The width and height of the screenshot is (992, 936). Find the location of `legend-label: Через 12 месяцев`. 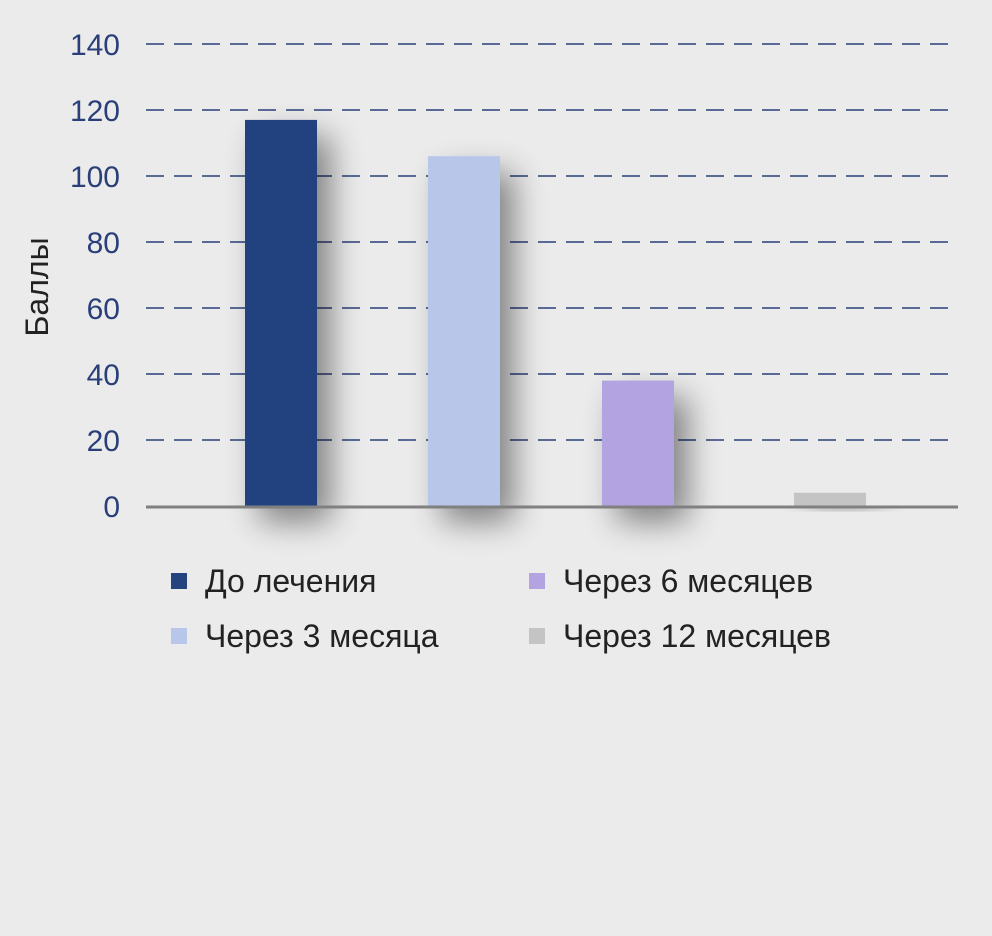

legend-label: Через 12 месяцев is located at coordinates (697, 636).